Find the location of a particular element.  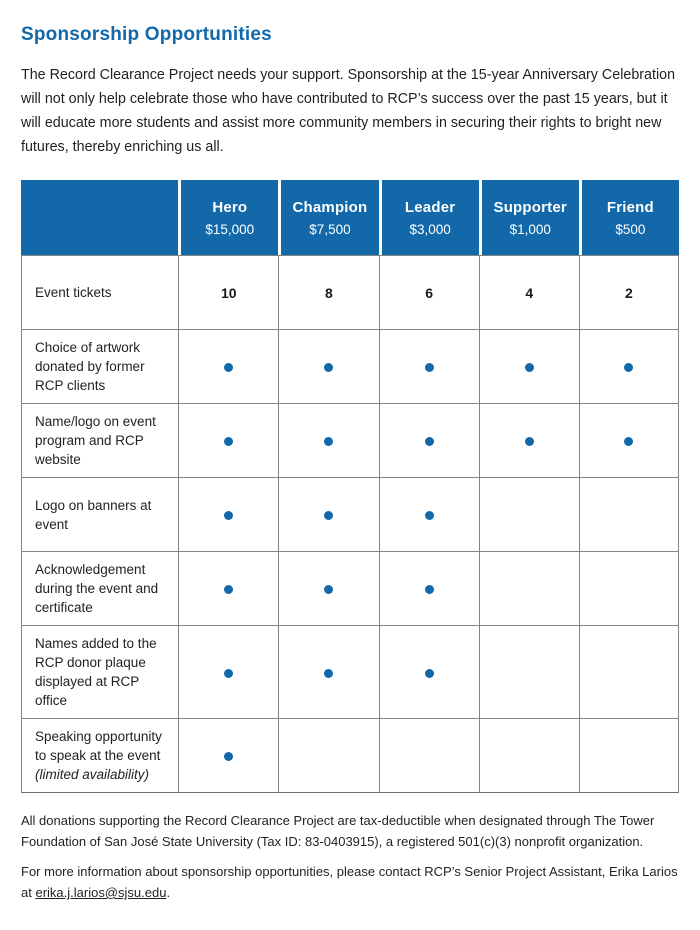

tier-price: $500 is located at coordinates (630, 229).